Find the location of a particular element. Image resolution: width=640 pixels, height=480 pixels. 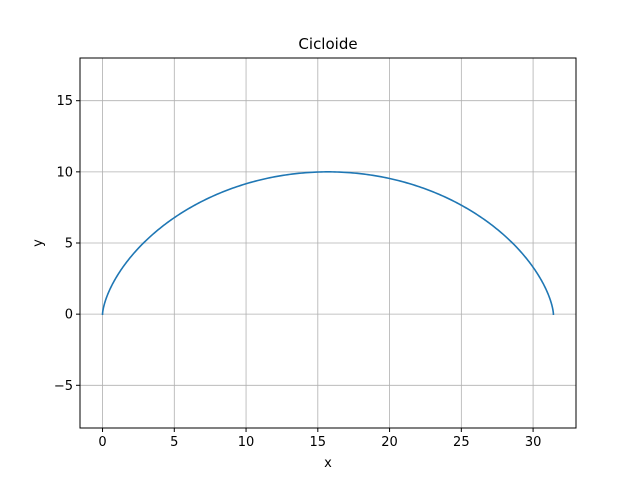

y-tick-label: 5 is located at coordinates (69, 244).